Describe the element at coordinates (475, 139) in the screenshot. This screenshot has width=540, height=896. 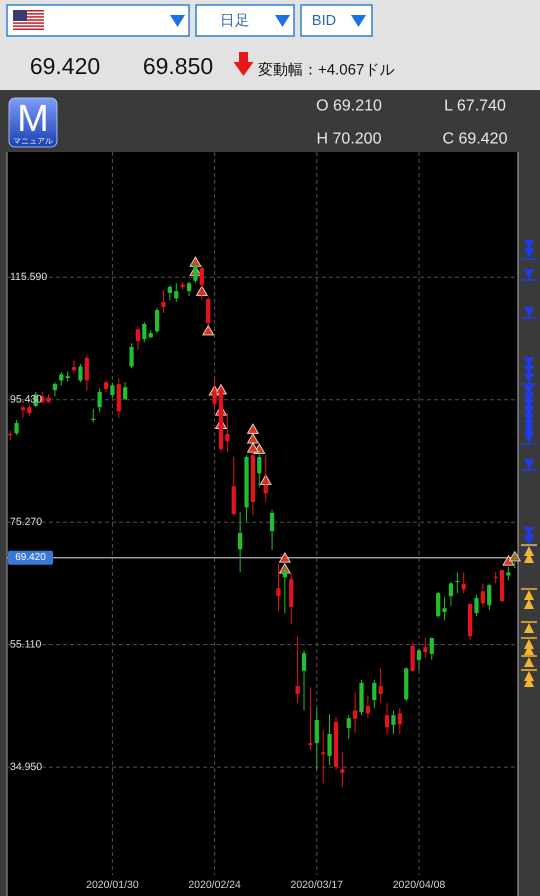
I see `text: C 69.420` at that location.